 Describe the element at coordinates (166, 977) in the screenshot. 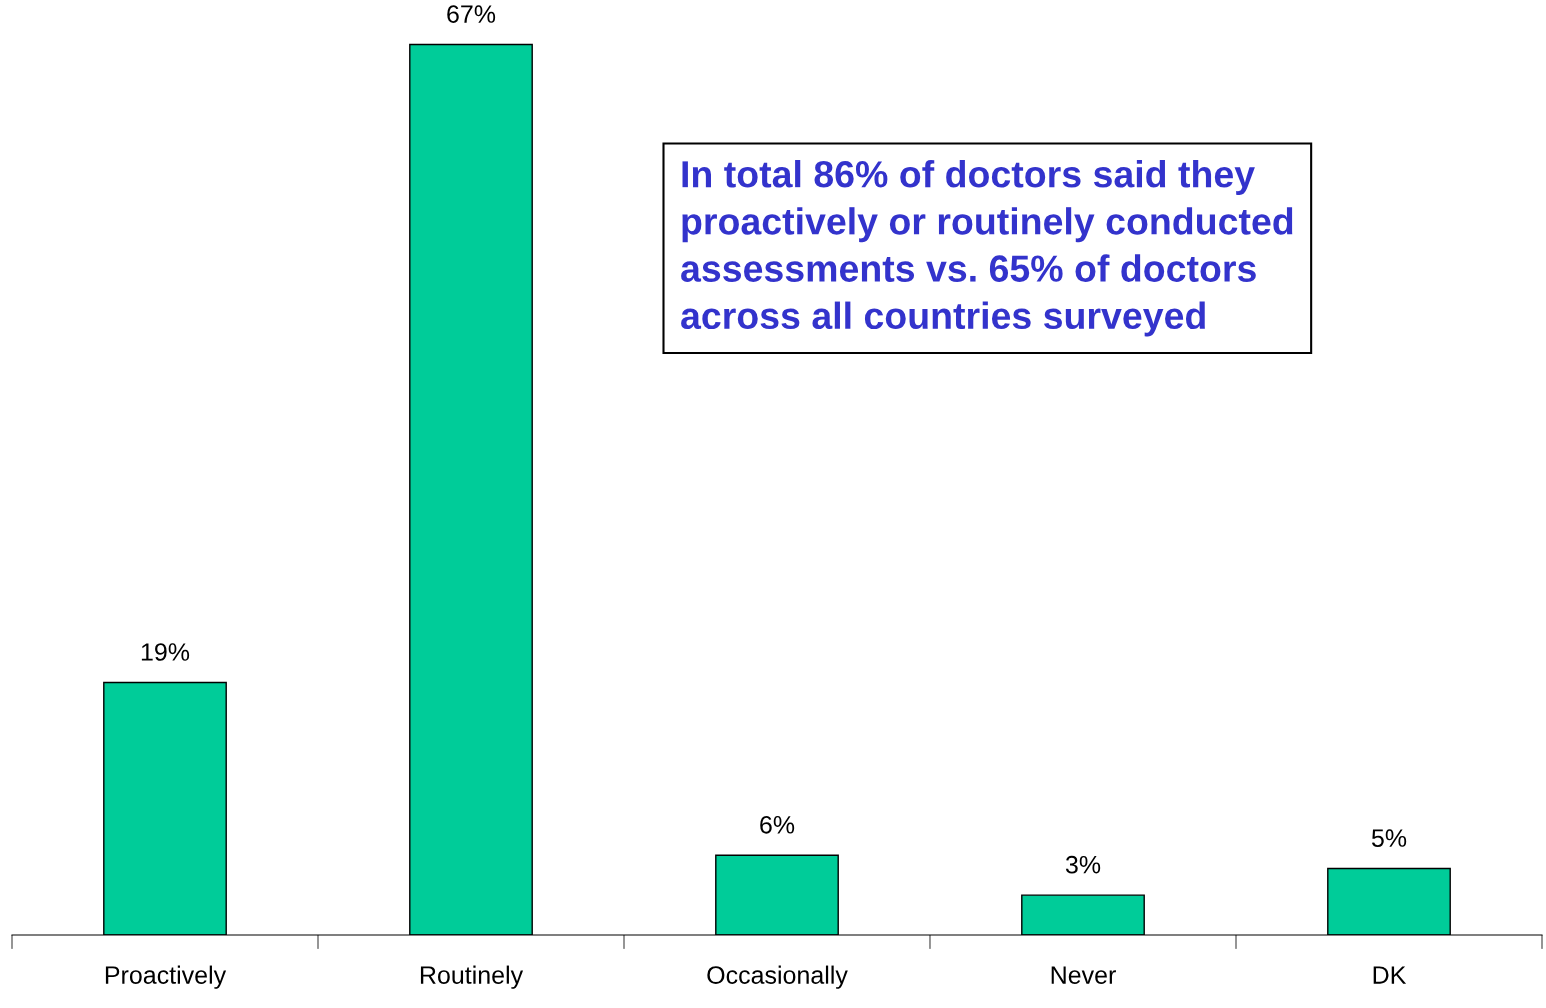

I see `x-tick-label: Proactively` at that location.